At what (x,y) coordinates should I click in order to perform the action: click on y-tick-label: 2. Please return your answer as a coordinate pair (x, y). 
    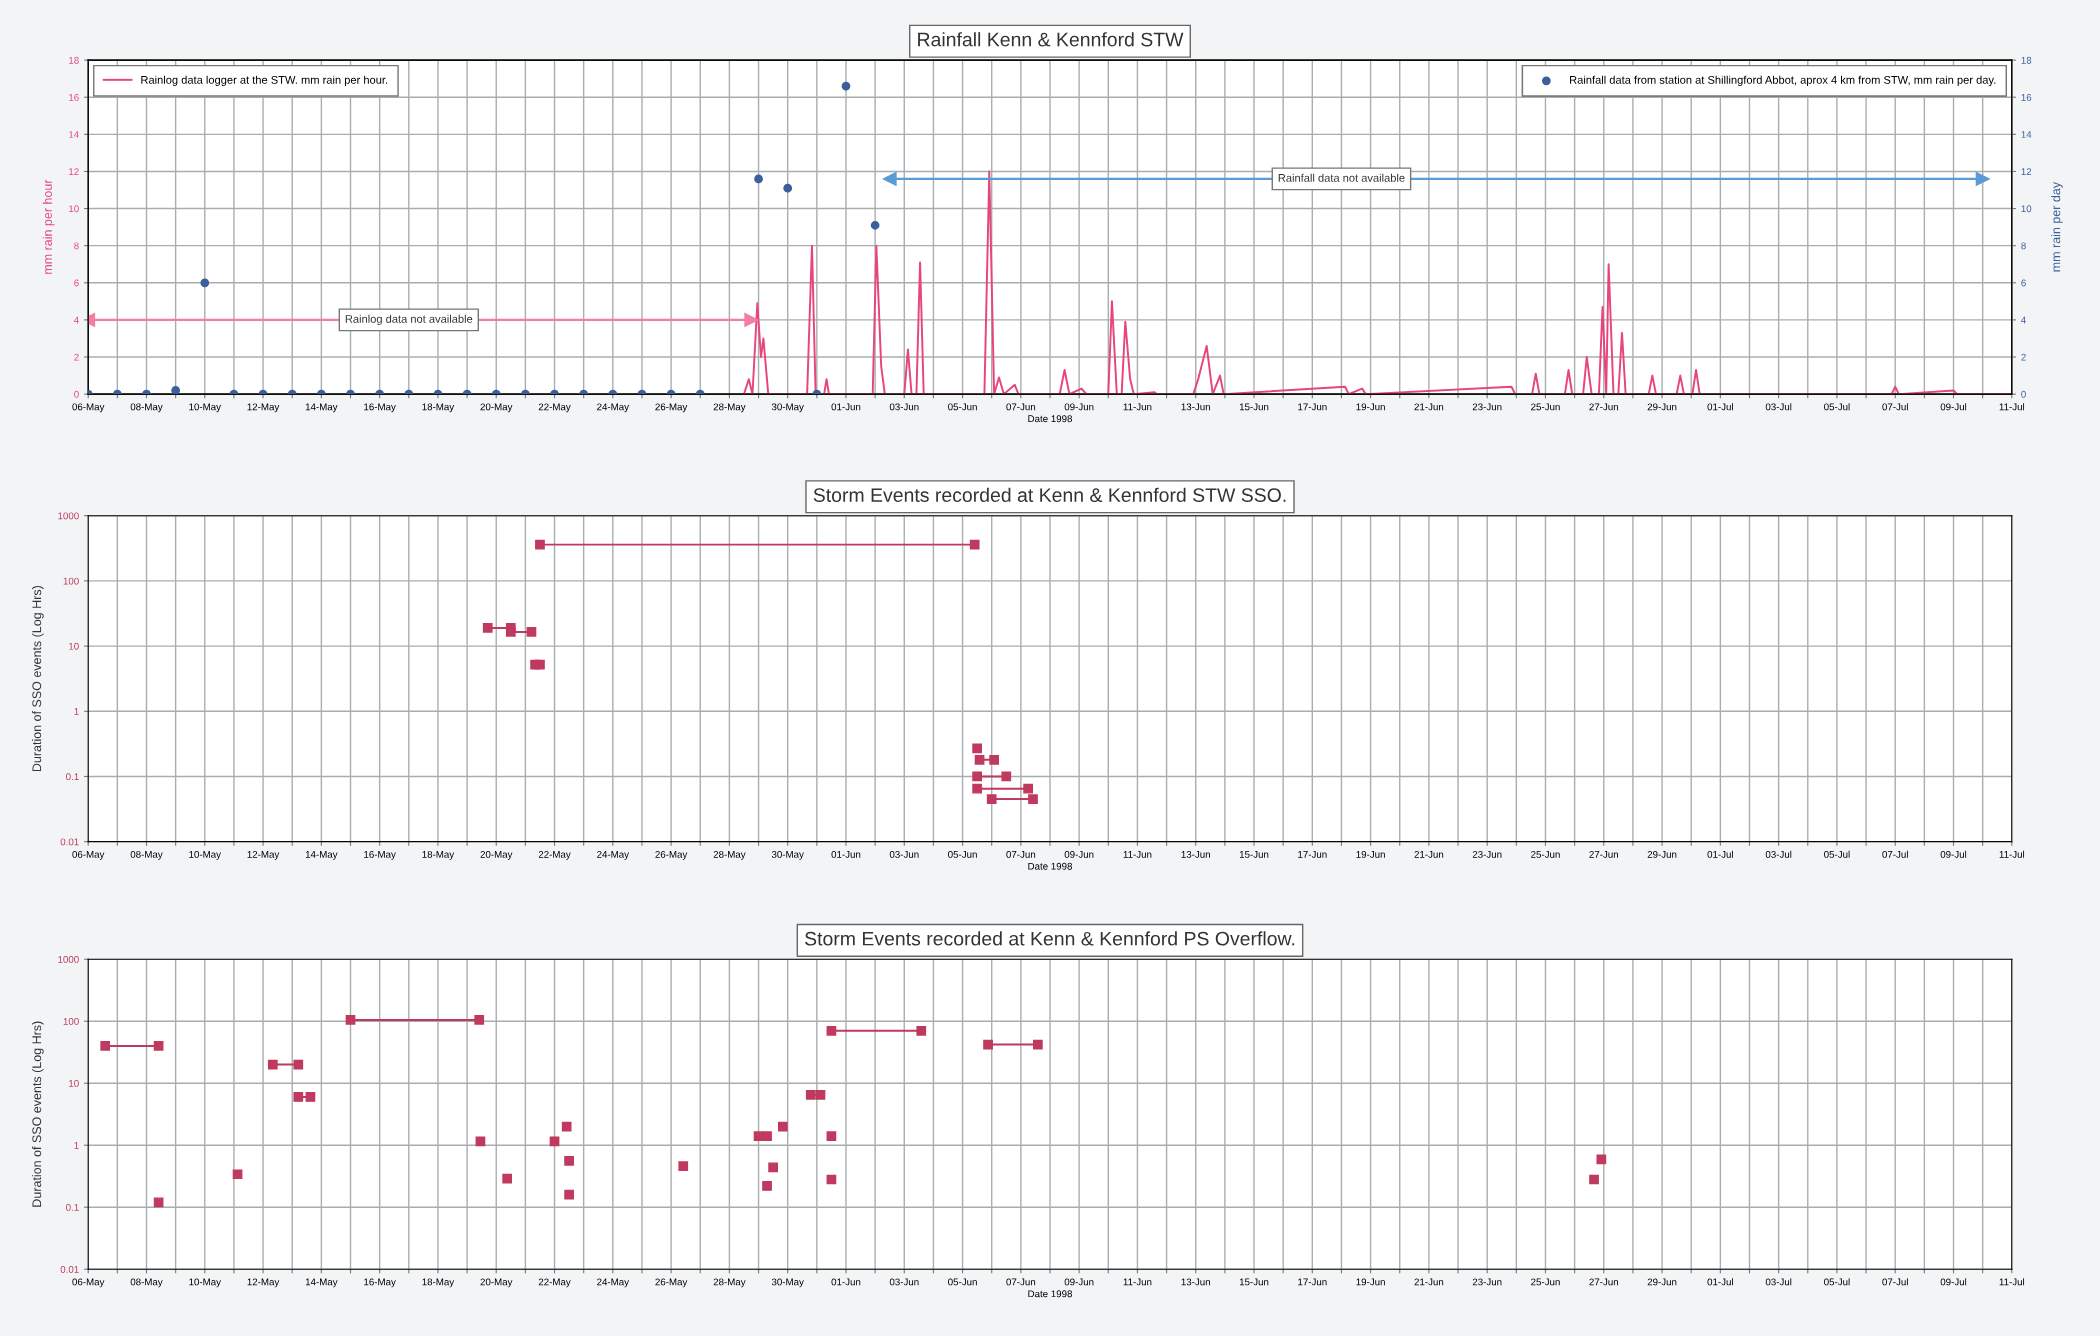
    Looking at the image, I should click on (76, 357).